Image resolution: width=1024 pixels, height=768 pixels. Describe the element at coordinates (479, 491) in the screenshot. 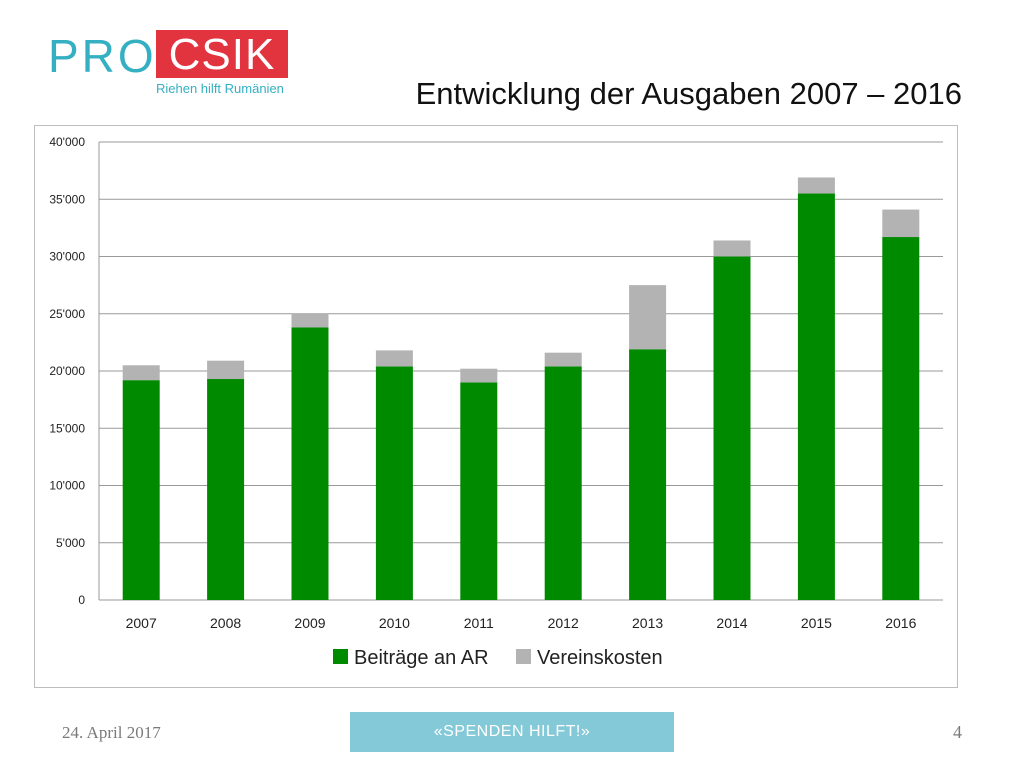

I see `bar-beitraege-2011` at that location.